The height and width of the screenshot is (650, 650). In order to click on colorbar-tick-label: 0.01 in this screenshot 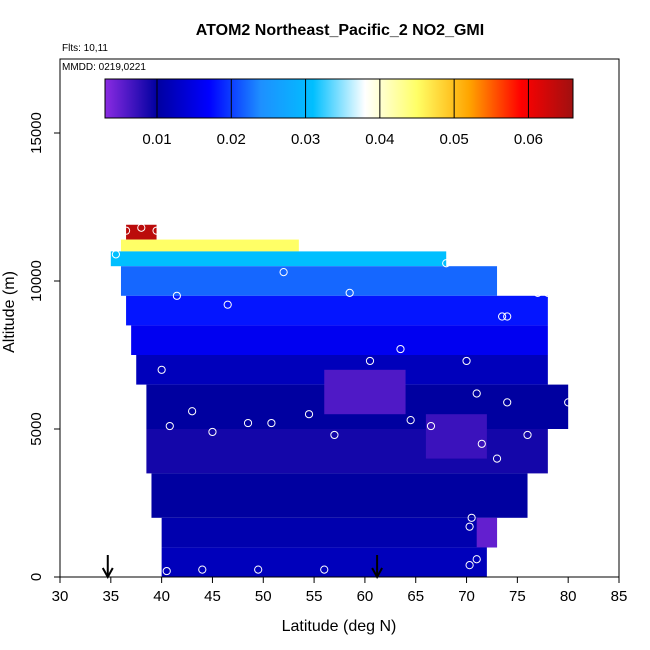, I will do `click(156, 139)`.